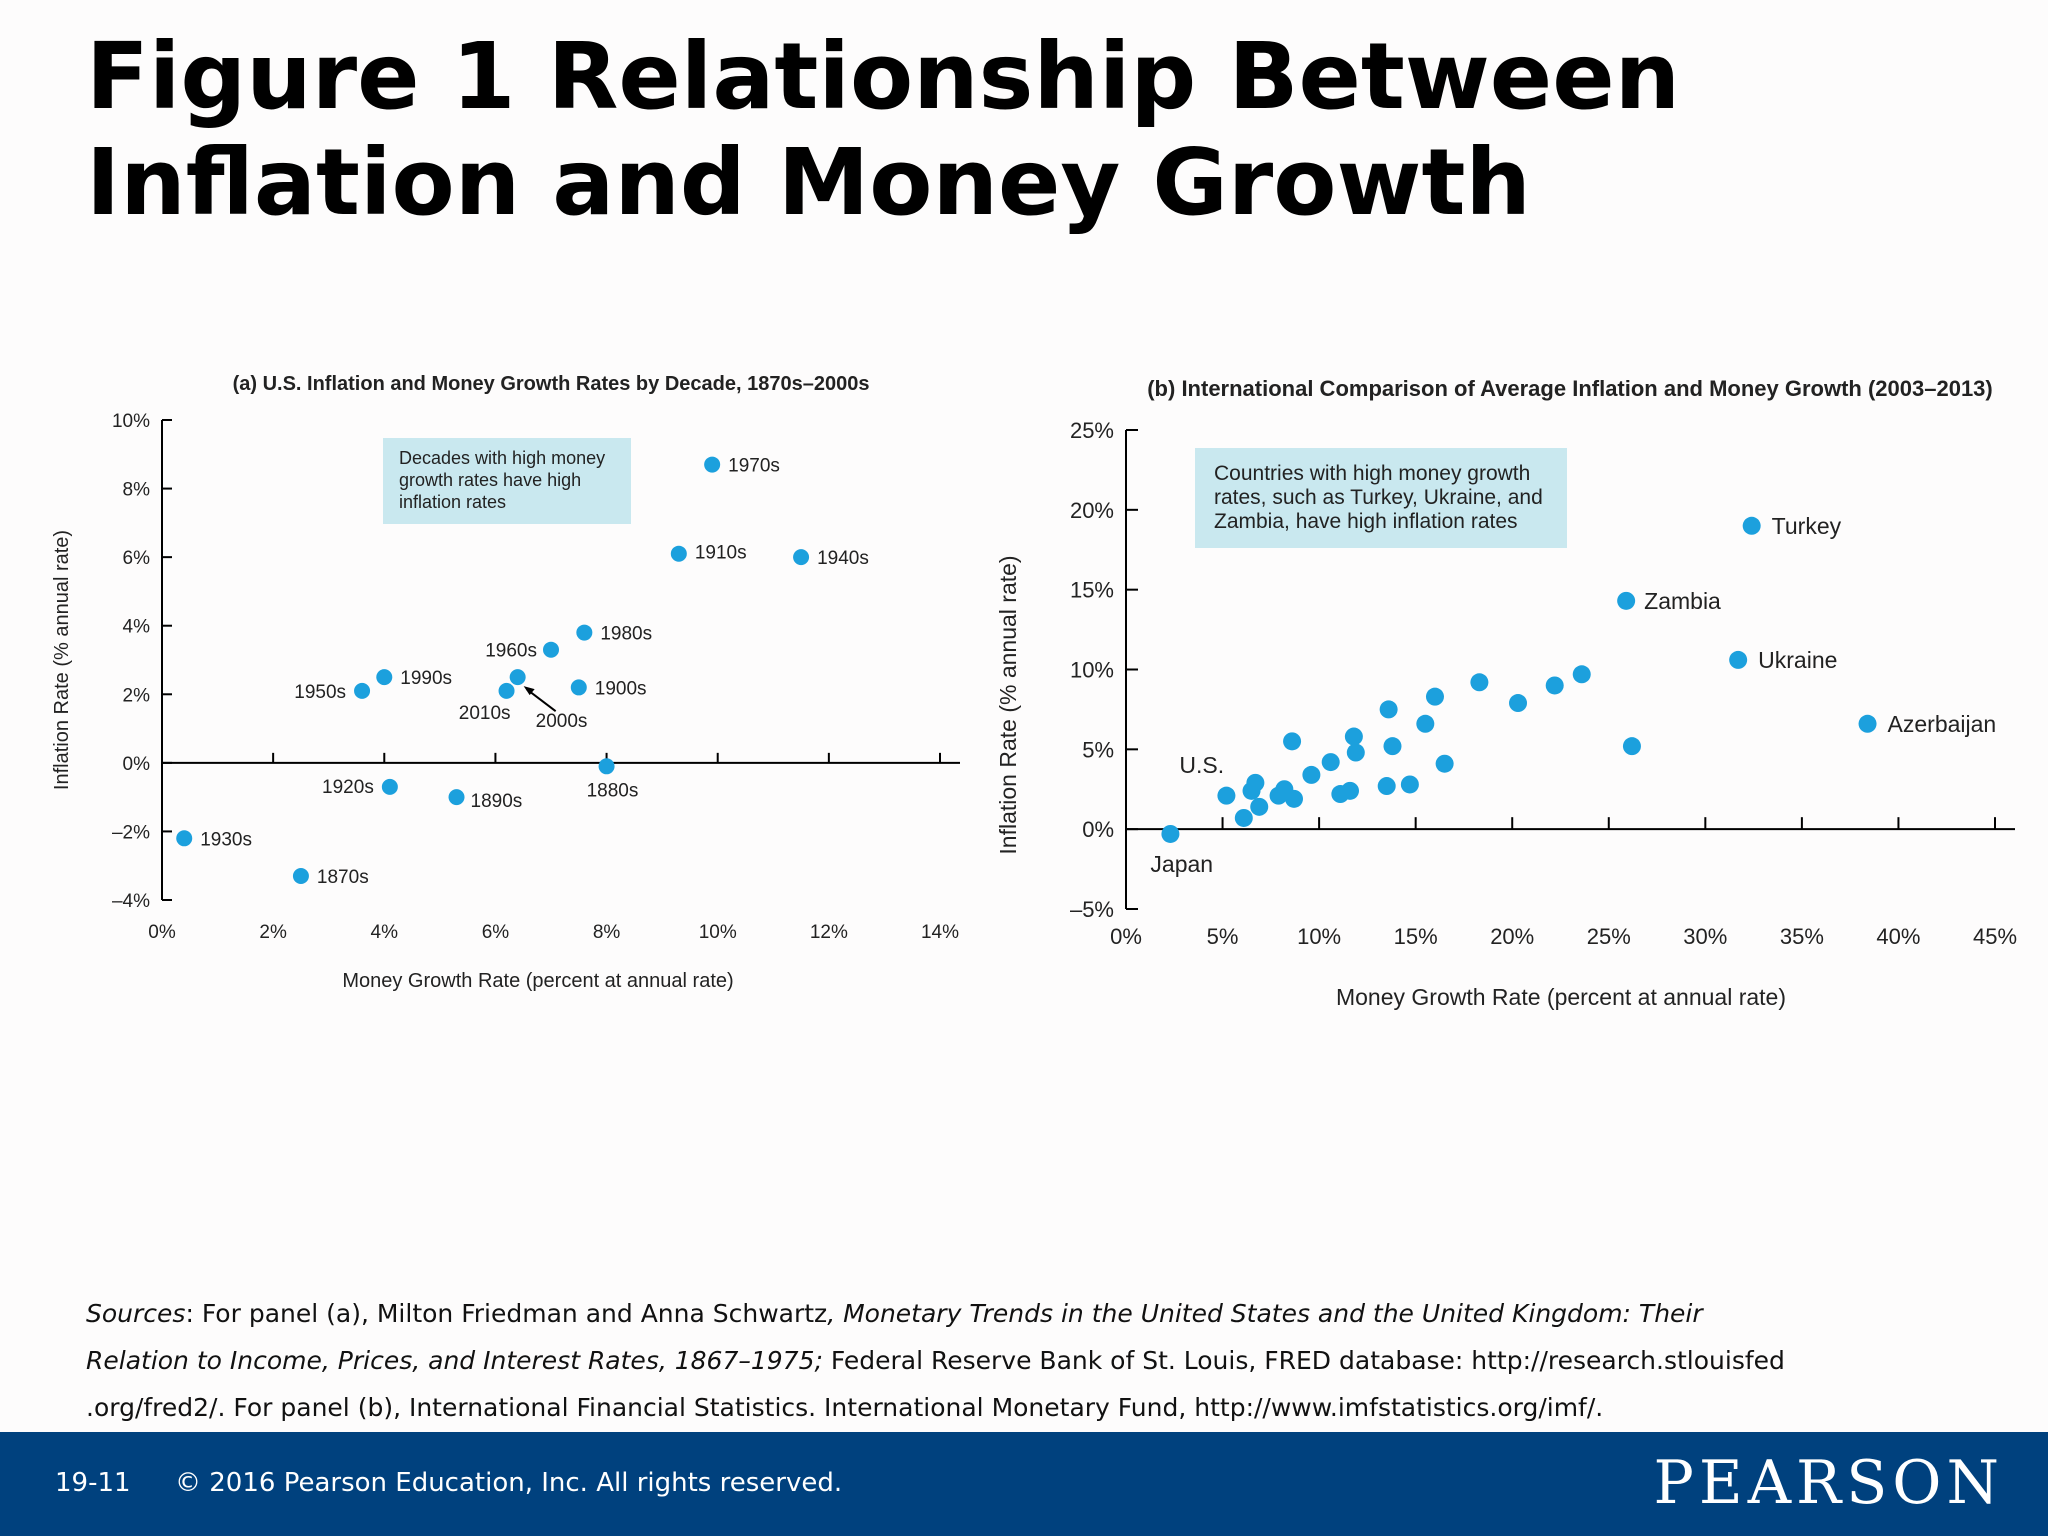 The height and width of the screenshot is (1536, 2048). I want to click on chart-a-x-tick-label: 0%, so click(162, 932).